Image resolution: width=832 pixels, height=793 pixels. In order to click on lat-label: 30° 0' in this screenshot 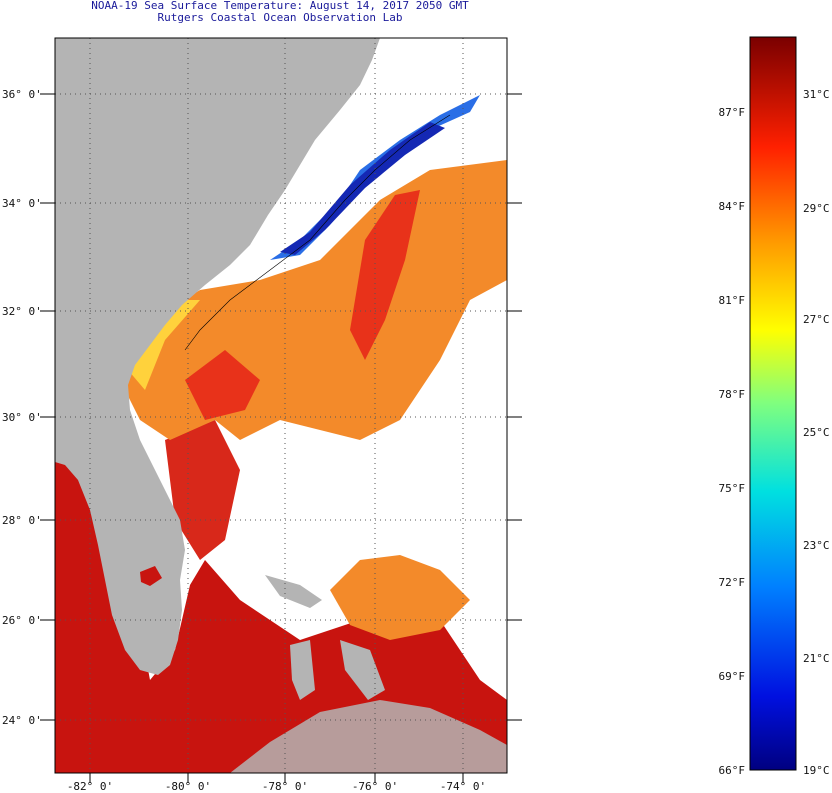, I will do `click(22, 417)`.